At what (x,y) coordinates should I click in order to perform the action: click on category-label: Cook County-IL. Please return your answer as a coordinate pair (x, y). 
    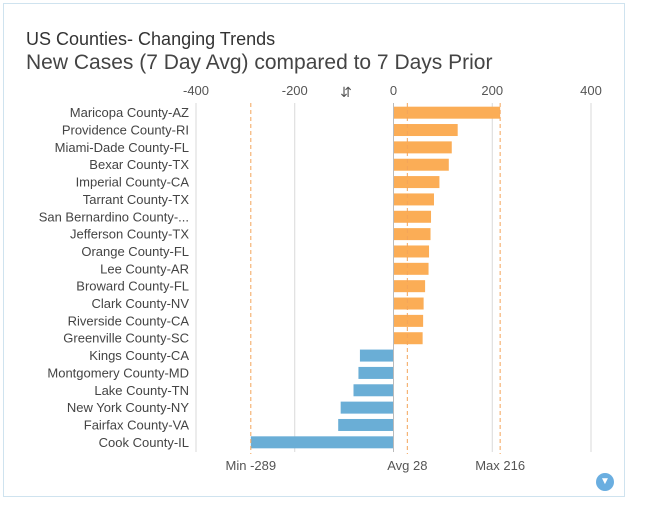
    Looking at the image, I should click on (144, 442).